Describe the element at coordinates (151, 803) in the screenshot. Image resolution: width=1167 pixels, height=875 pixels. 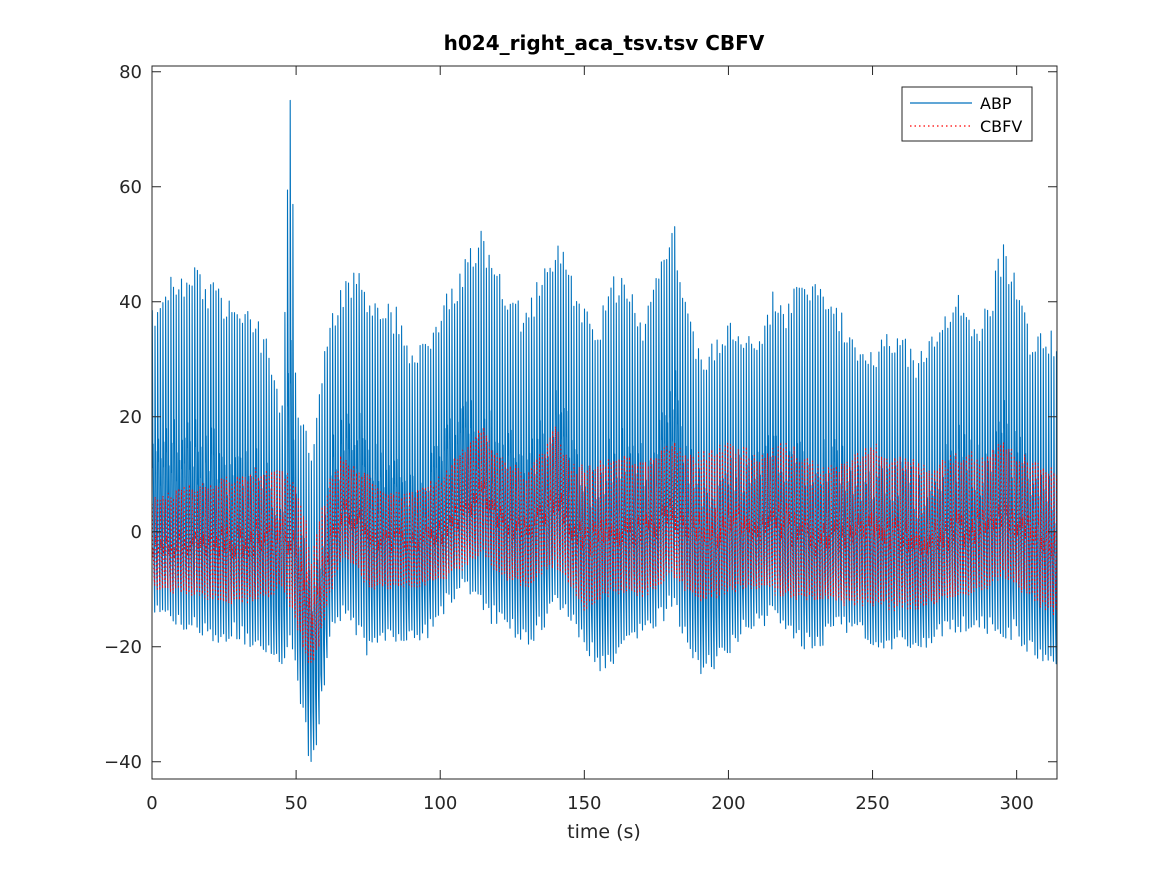
I see `x-tick-label: 0` at that location.